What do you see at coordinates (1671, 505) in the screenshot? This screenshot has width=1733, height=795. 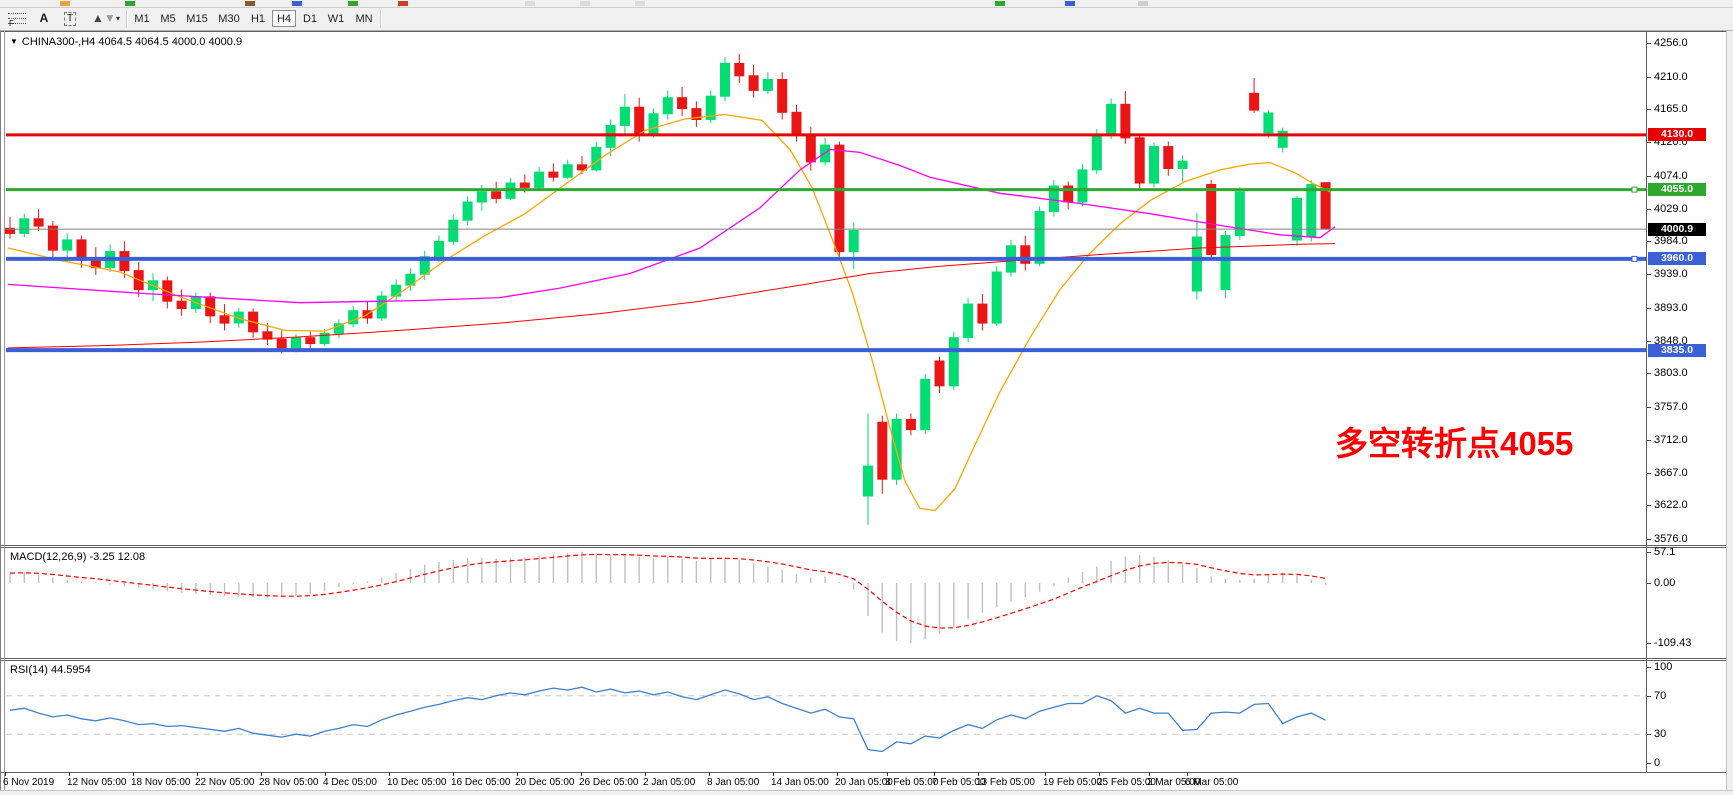 I see `price-axis-label: 3622.0` at bounding box center [1671, 505].